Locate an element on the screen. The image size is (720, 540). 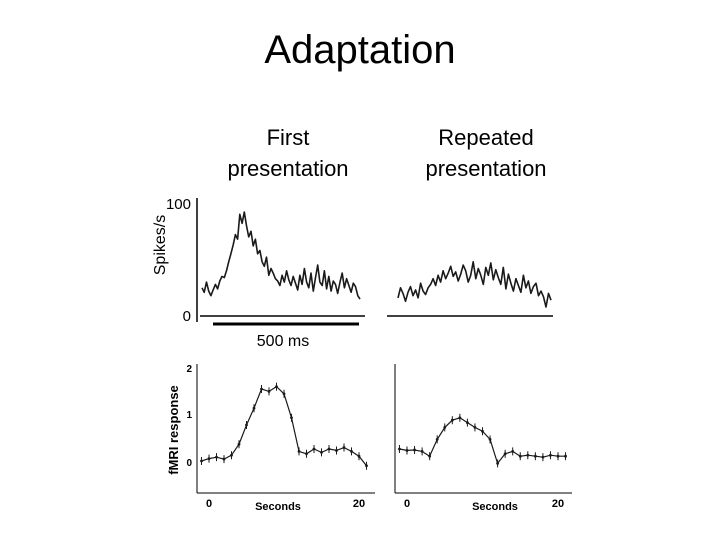
scale-bar-label: 500 ms is located at coordinates (283, 341).